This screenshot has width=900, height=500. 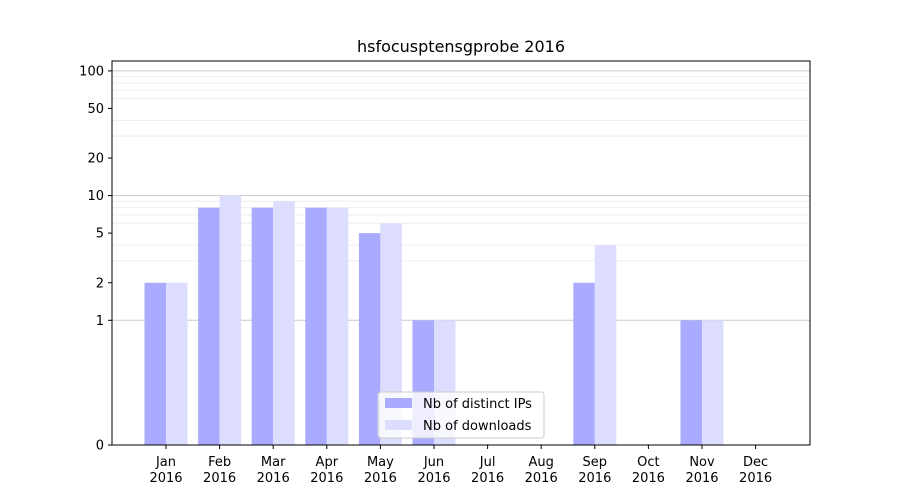 I want to click on bar-distinct-ips-apr, so click(x=316, y=326).